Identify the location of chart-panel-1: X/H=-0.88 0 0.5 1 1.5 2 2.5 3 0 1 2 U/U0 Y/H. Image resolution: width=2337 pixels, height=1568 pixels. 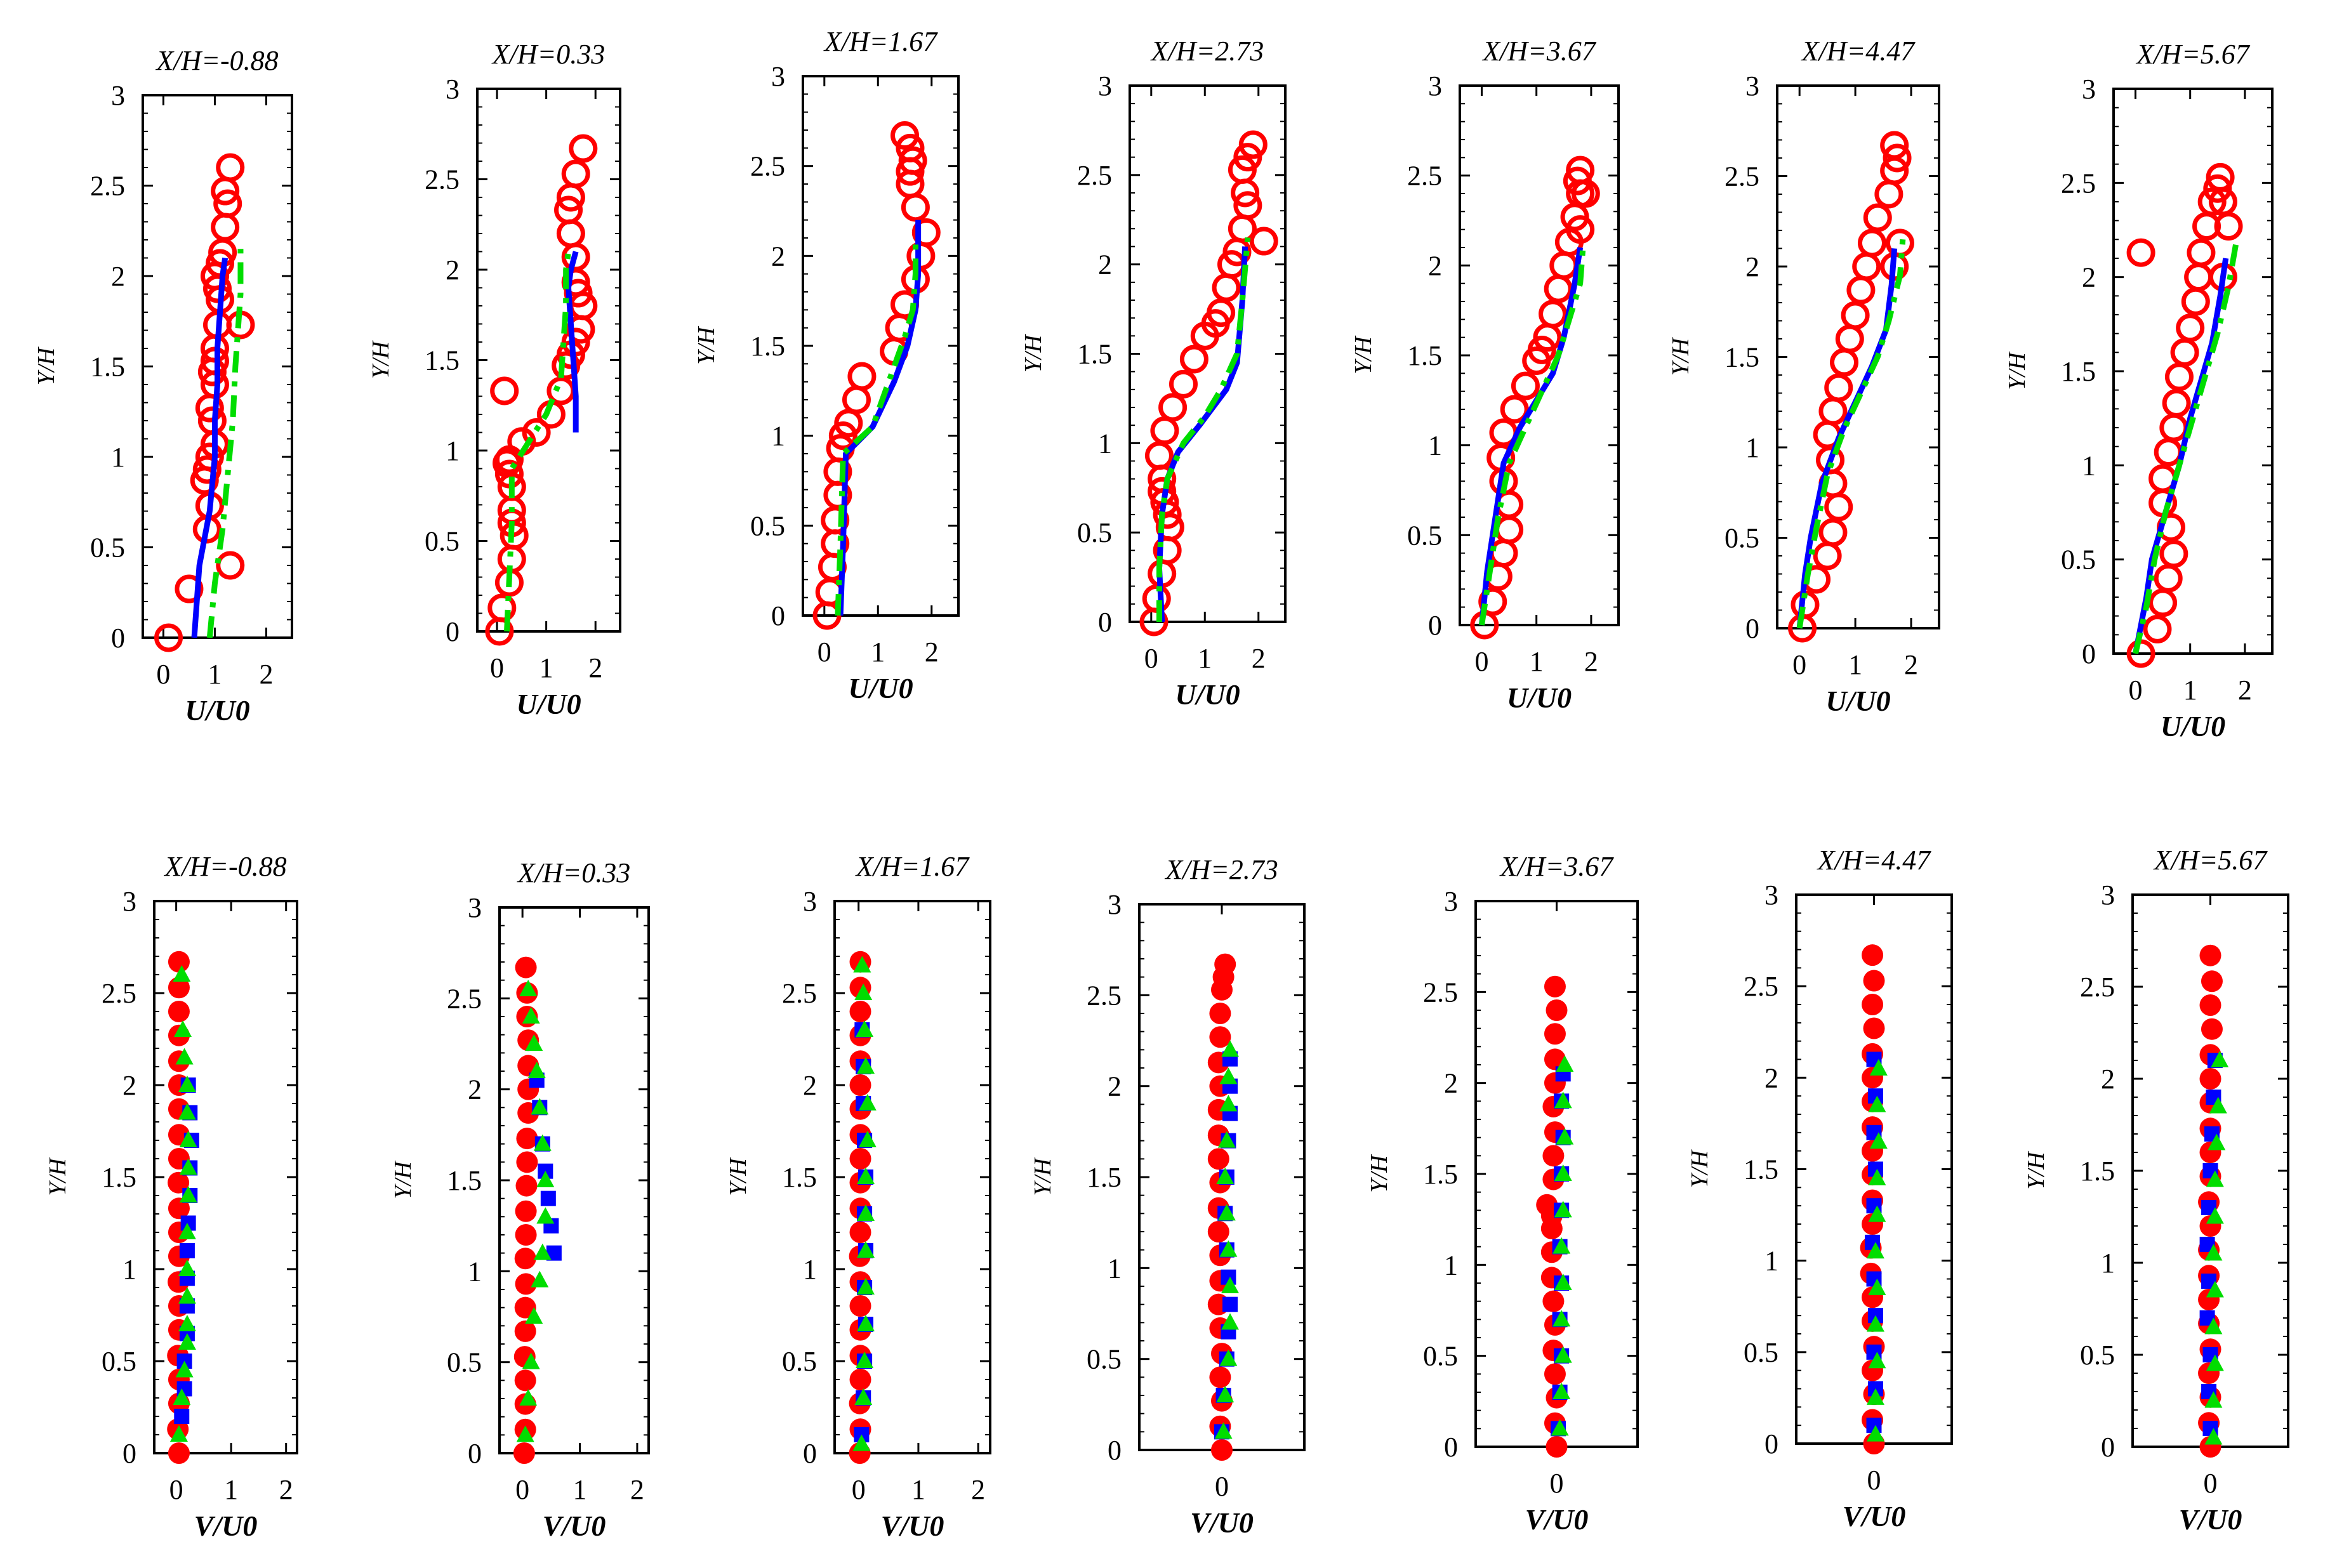
(163, 386).